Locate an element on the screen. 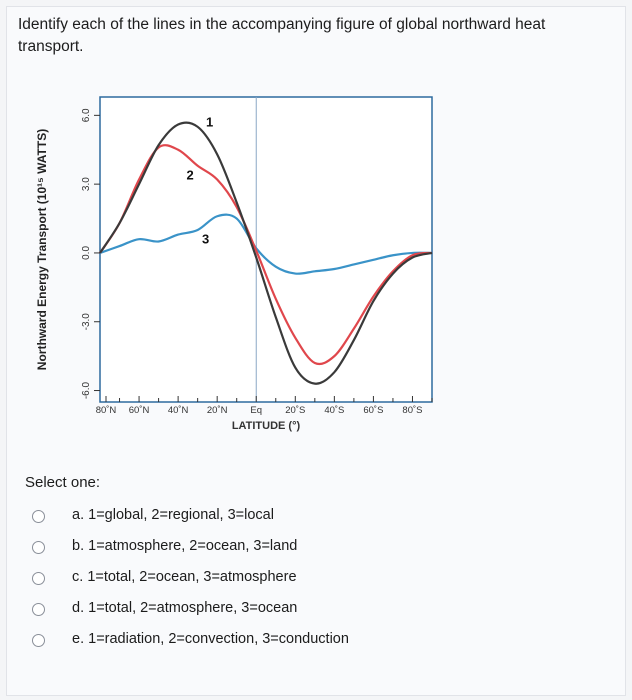 The width and height of the screenshot is (632, 700). option-c: c. 1=total, 2=ocean, 3=atmosphere is located at coordinates (300, 580).